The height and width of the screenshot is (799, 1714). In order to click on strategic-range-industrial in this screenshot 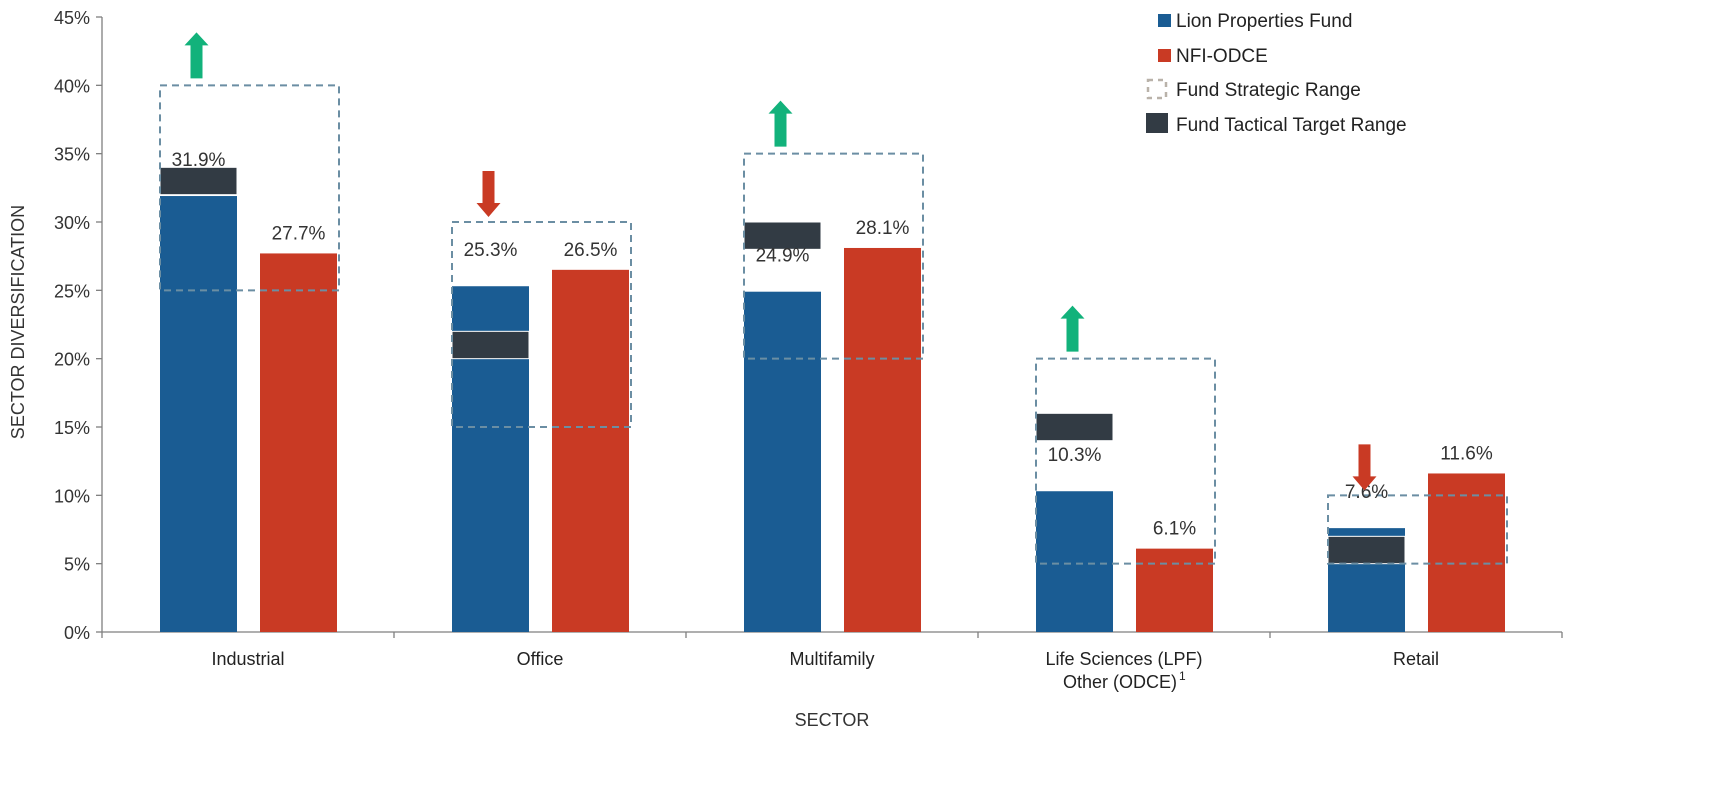, I will do `click(249, 188)`.